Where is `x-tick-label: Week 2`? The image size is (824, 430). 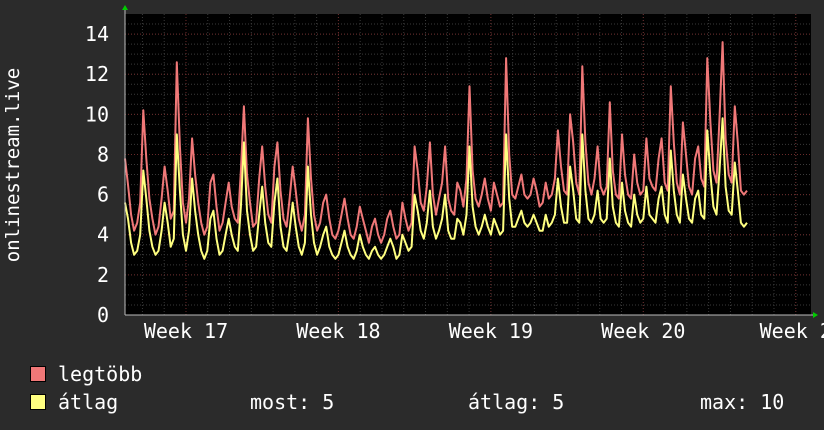 x-tick-label: Week 2 is located at coordinates (792, 331).